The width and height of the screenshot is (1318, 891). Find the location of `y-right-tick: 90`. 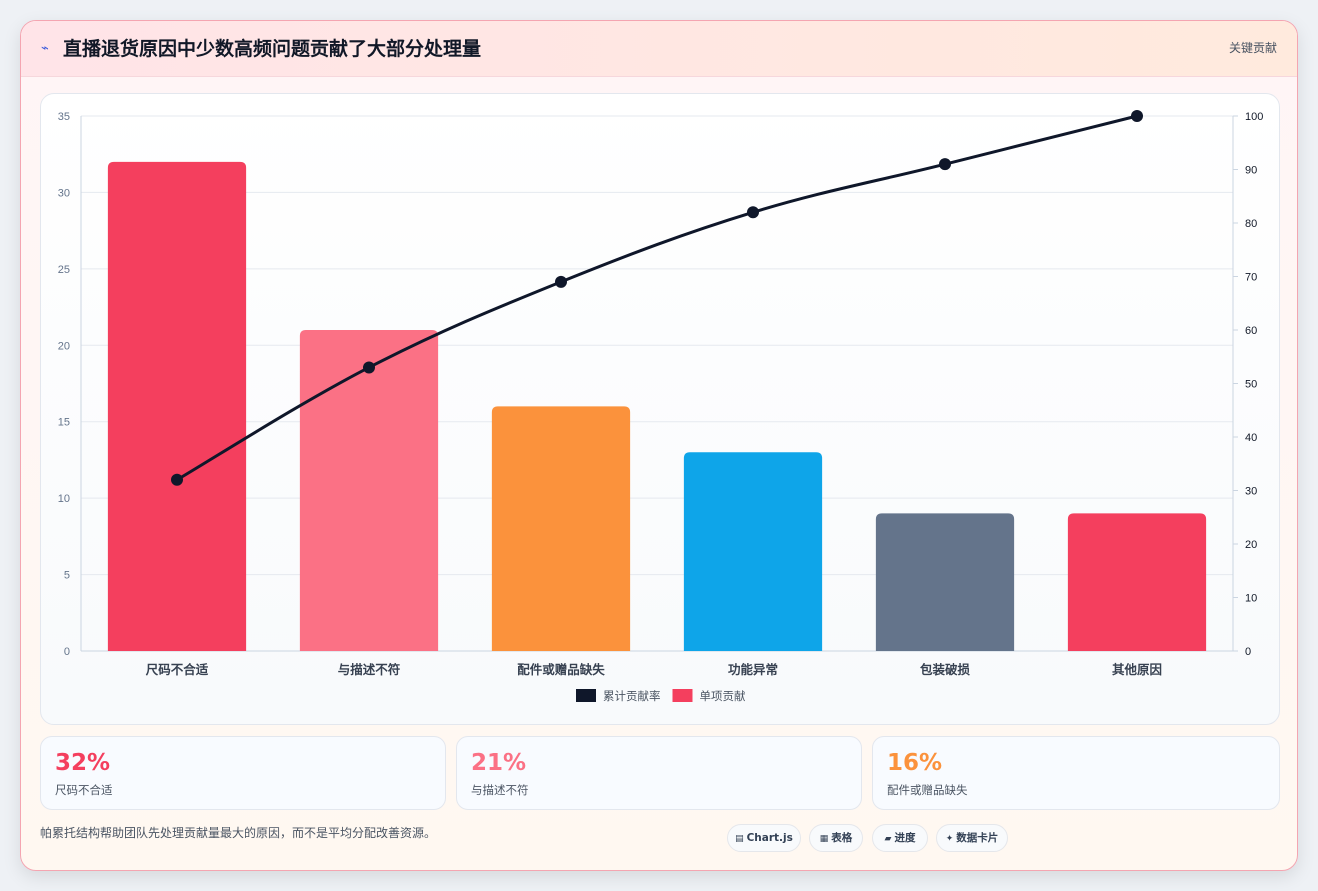

y-right-tick: 90 is located at coordinates (1251, 171).